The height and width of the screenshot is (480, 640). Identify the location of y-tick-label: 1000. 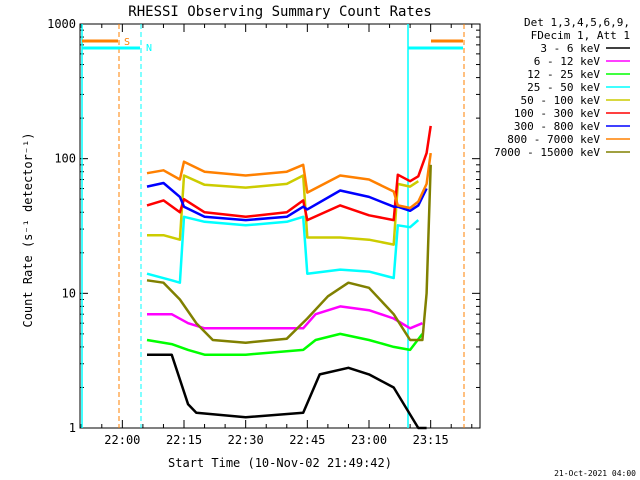
(61, 24).